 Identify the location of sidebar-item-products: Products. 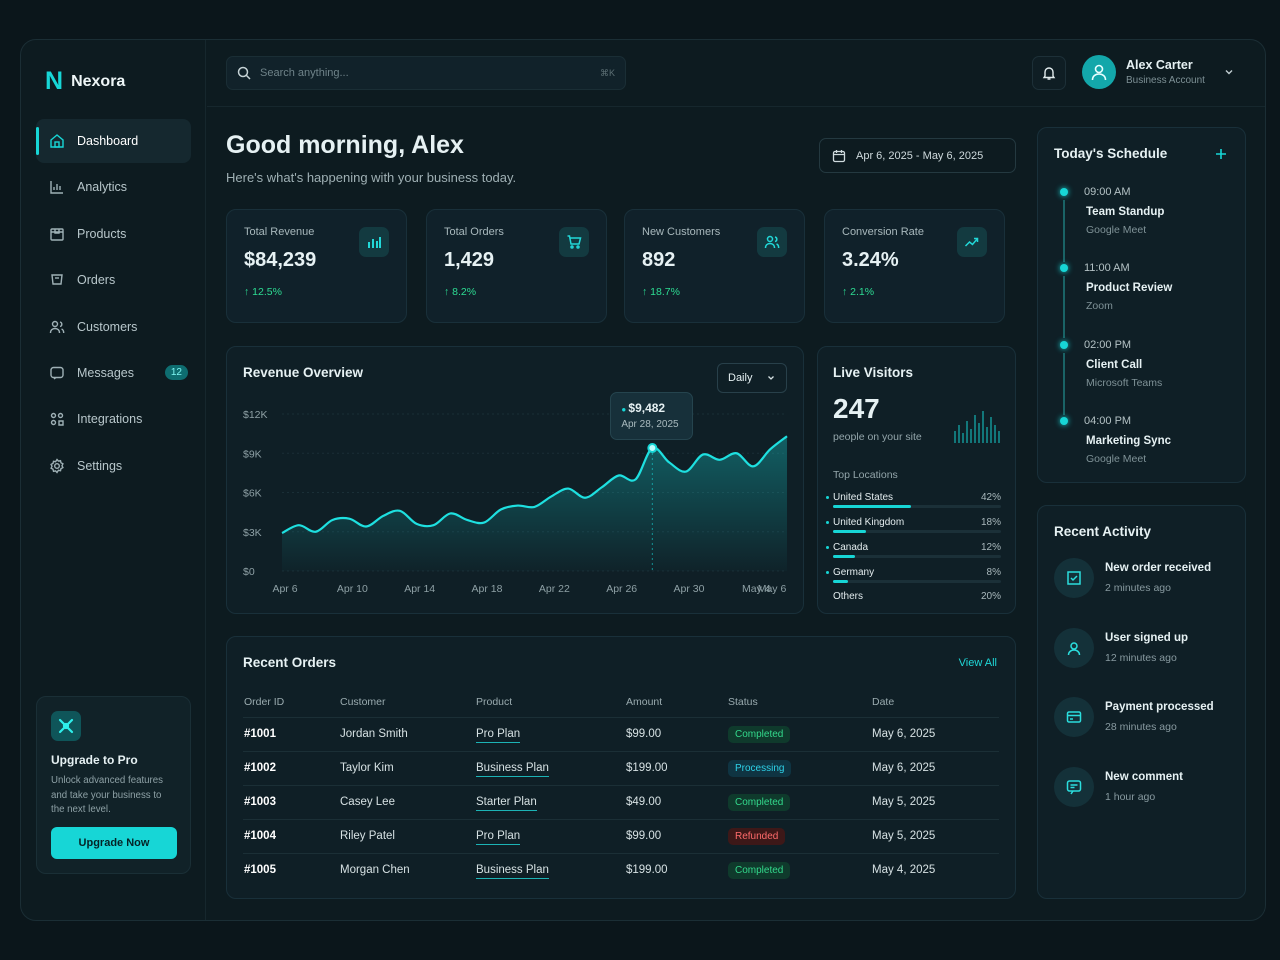
(113, 234).